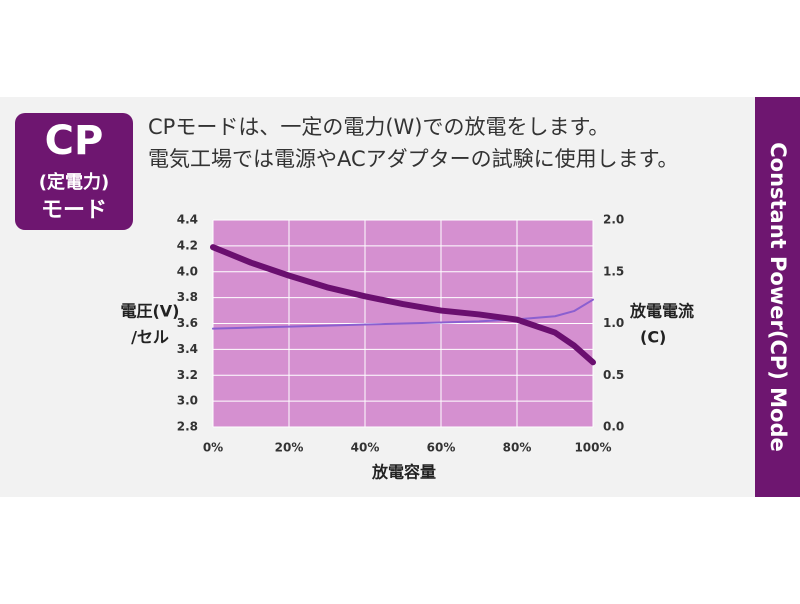  Describe the element at coordinates (378, 127) in the screenshot. I see `description: CPモードは、一定の電力(W)での放電をします。` at that location.